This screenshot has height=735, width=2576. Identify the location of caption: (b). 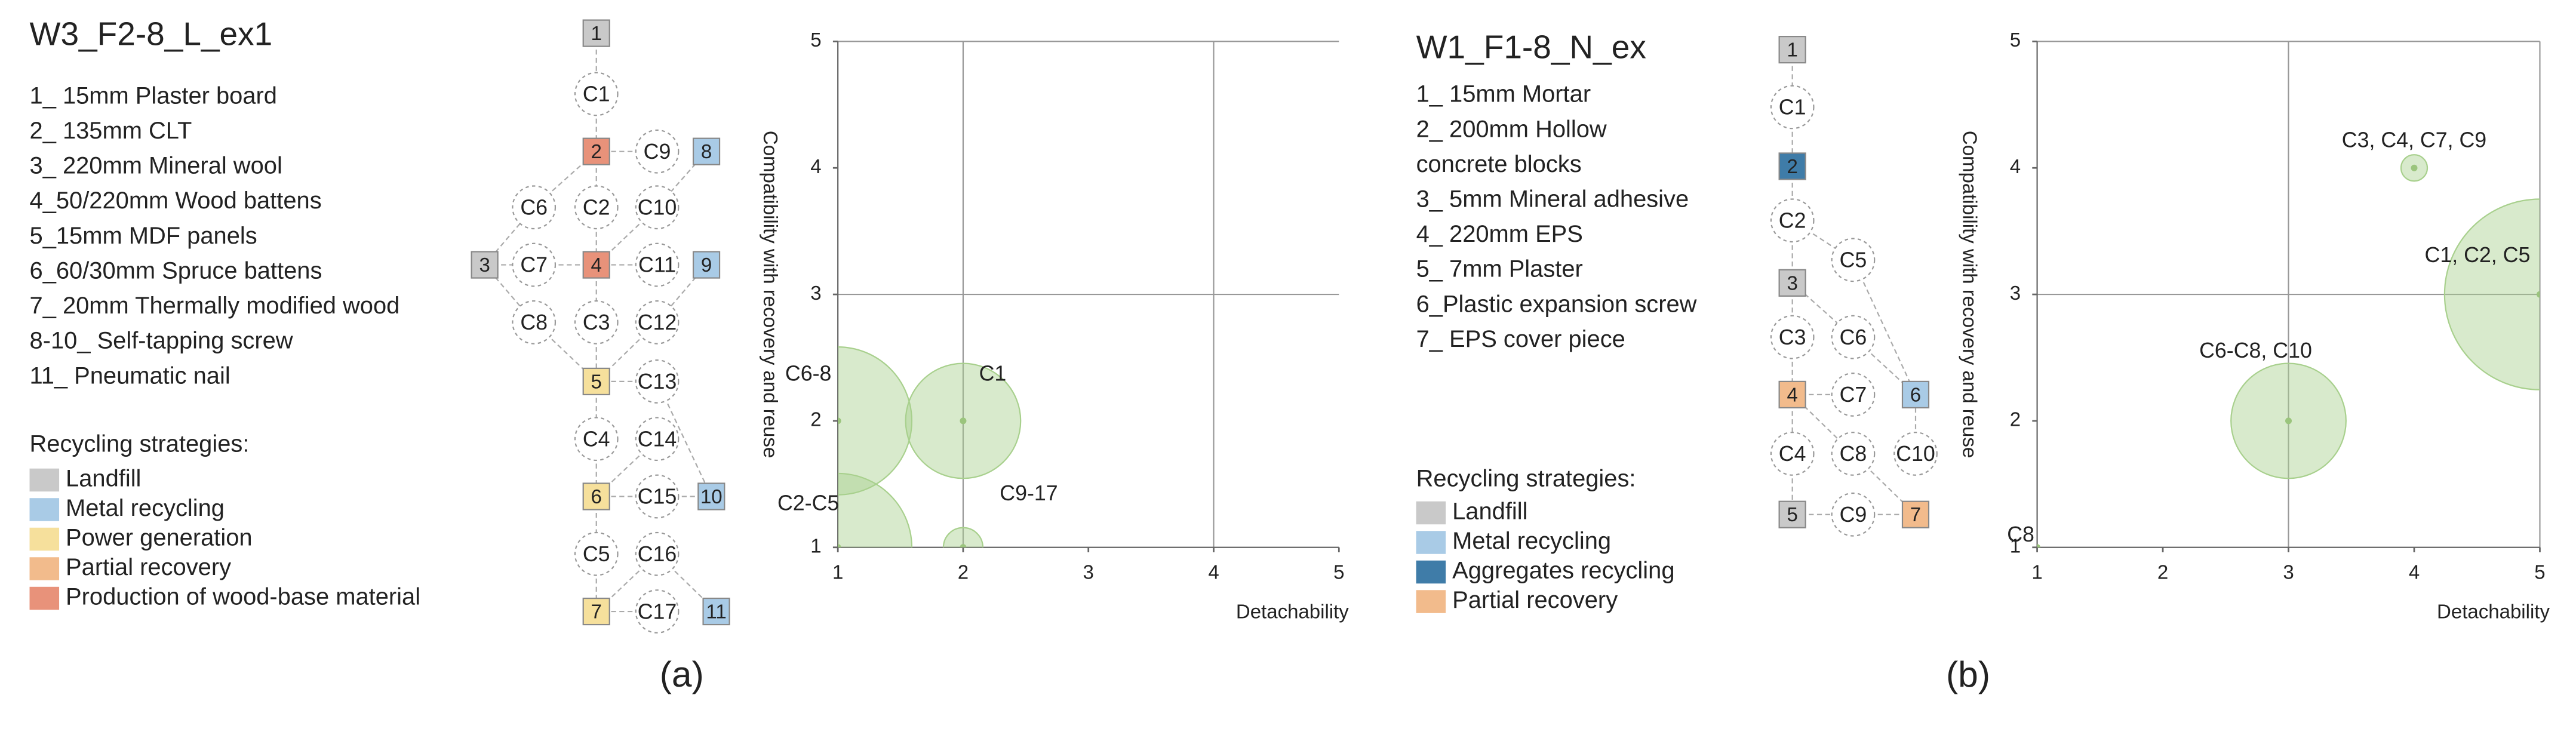
(1968, 674).